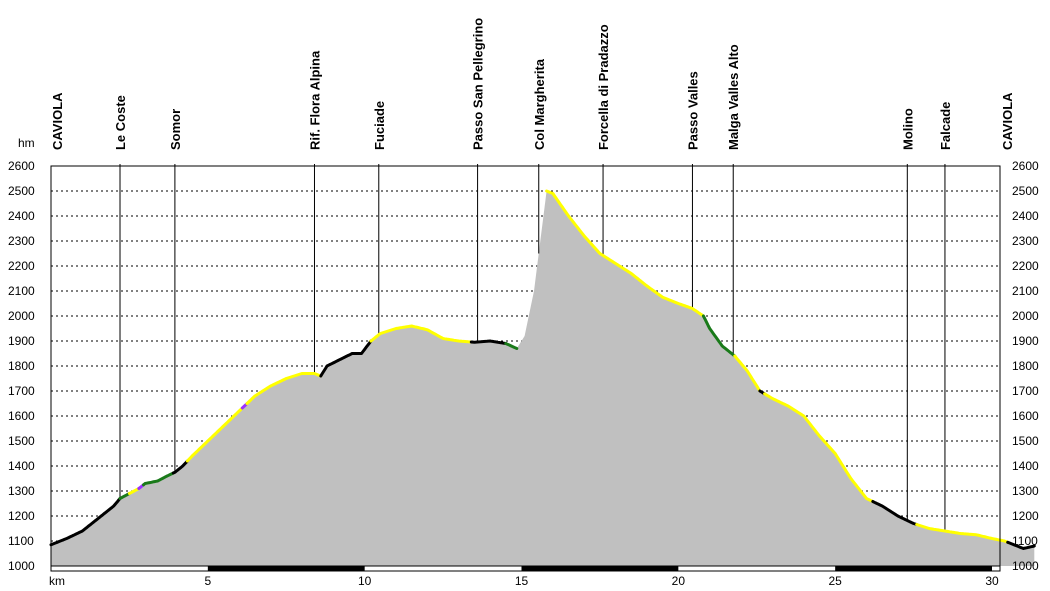 The height and width of the screenshot is (591, 1050). I want to click on waypoint-label-1: Le Coste, so click(120, 122).